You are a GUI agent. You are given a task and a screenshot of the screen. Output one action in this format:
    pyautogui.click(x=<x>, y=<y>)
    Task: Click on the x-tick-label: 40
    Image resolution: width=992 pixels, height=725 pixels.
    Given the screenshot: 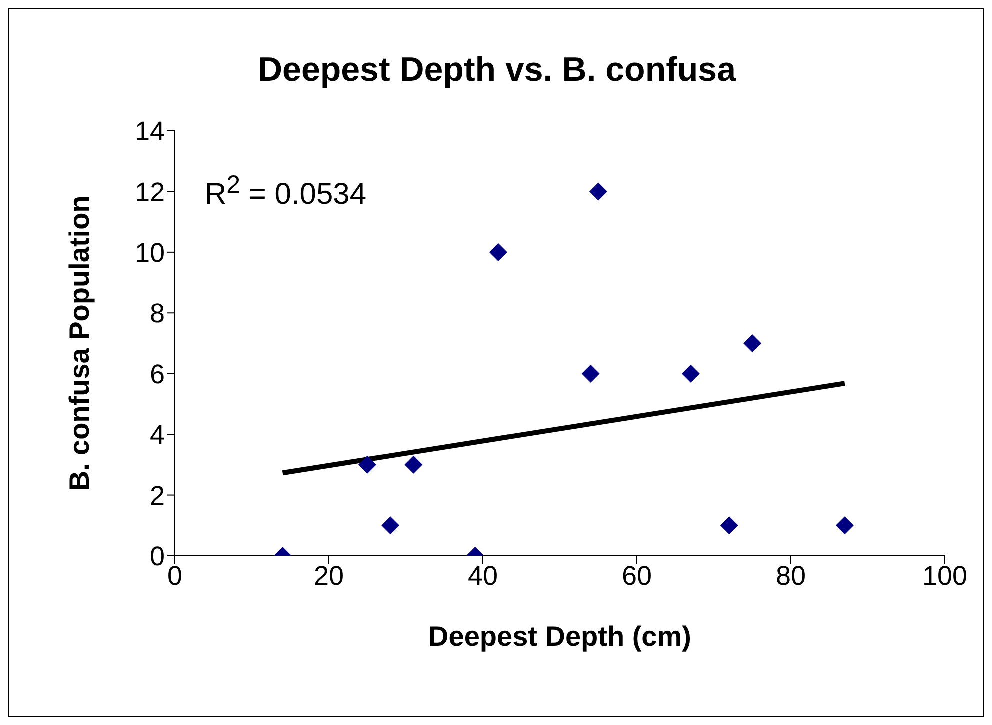 What is the action you would take?
    pyautogui.click(x=483, y=576)
    